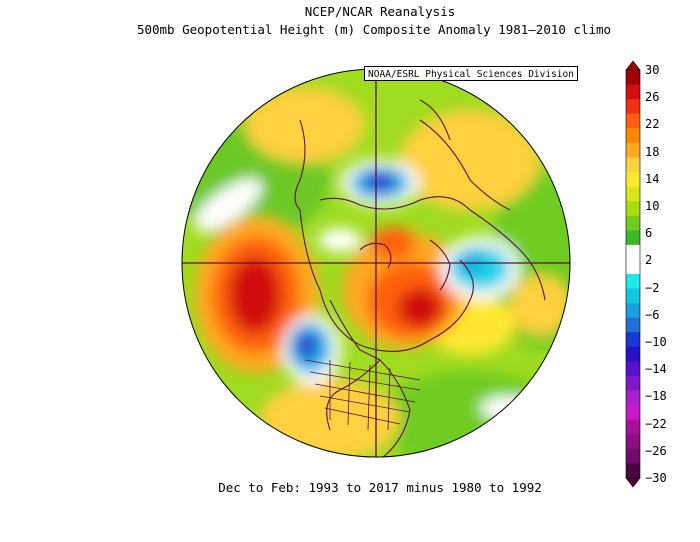 This screenshot has height=542, width=700. What do you see at coordinates (652, 97) in the screenshot?
I see `colorbar-tick-label: 26` at bounding box center [652, 97].